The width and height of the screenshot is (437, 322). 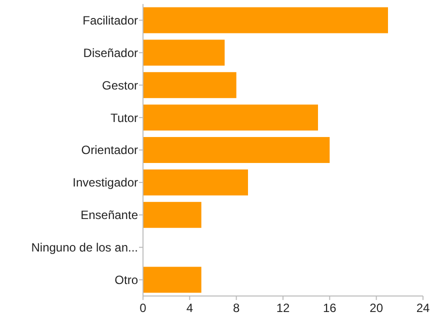 What do you see at coordinates (120, 85) in the screenshot?
I see `y-tick-label: Gestor` at bounding box center [120, 85].